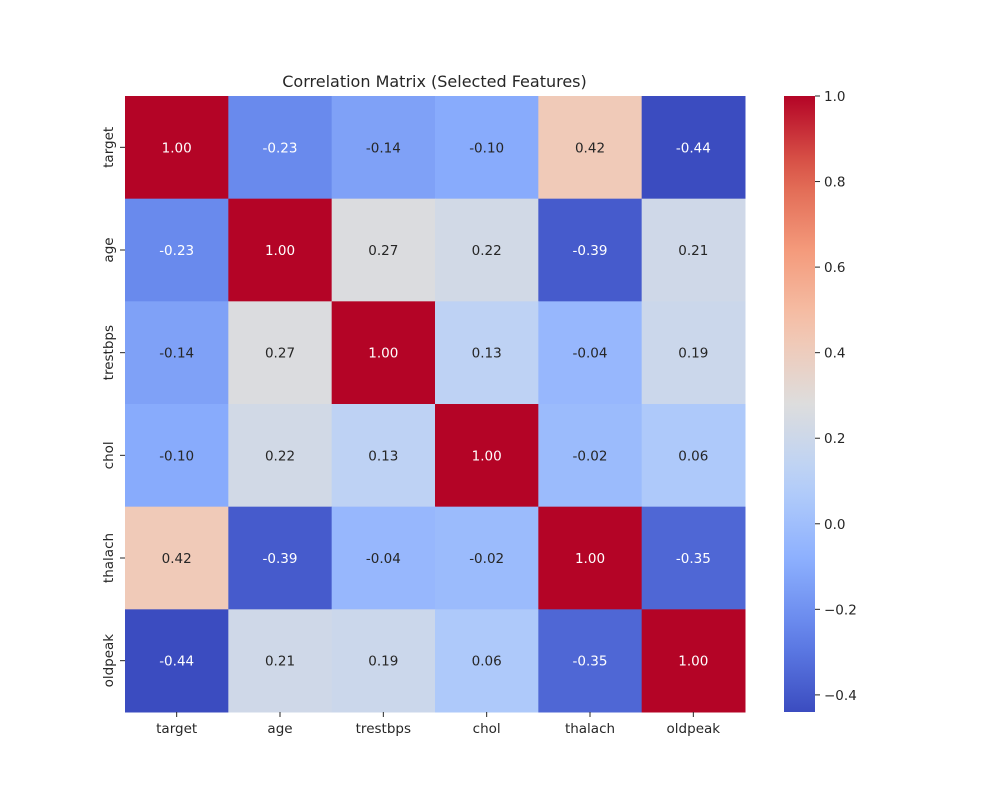 The image size is (1000, 800). I want to click on y-tick-label: thalach, so click(109, 558).